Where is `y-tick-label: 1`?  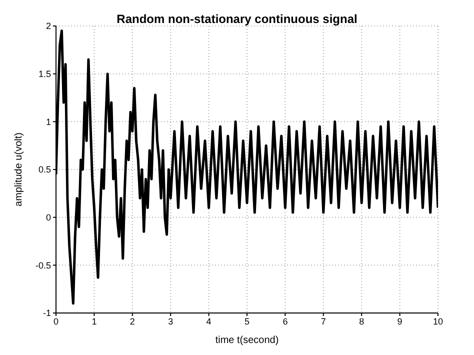
y-tick-label: 1 is located at coordinates (48, 121).